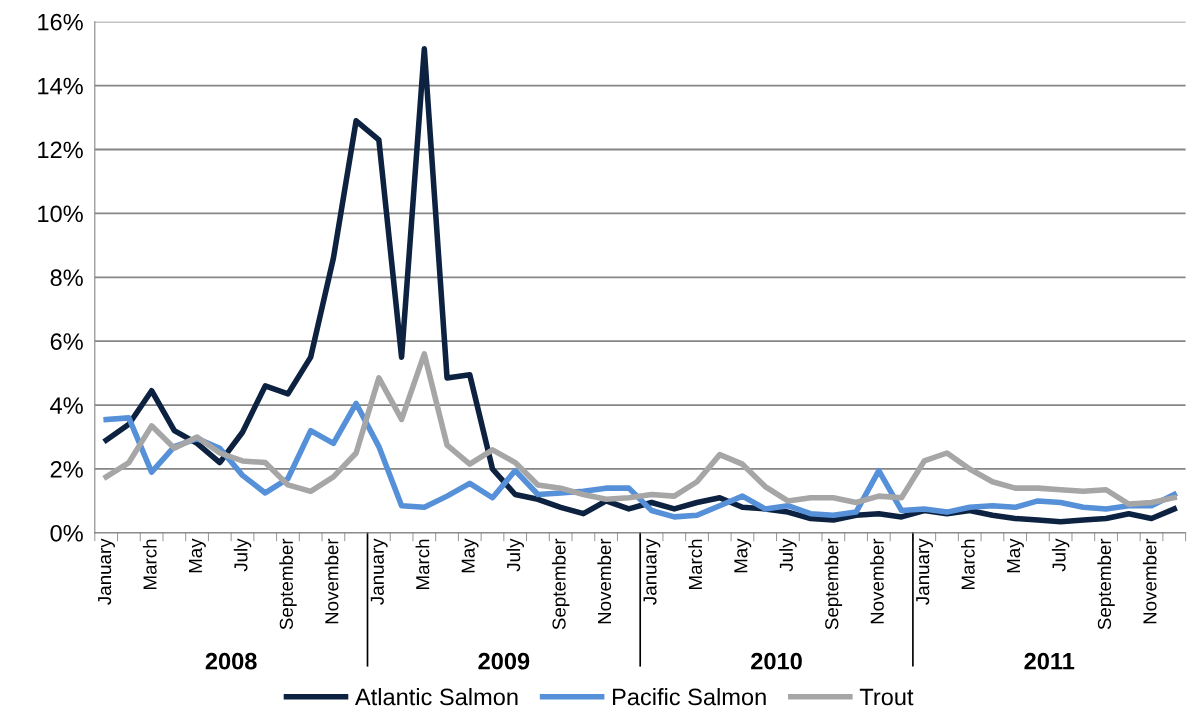 This screenshot has width=1200, height=724. Describe the element at coordinates (1049, 661) in the screenshot. I see `text: 2011` at that location.